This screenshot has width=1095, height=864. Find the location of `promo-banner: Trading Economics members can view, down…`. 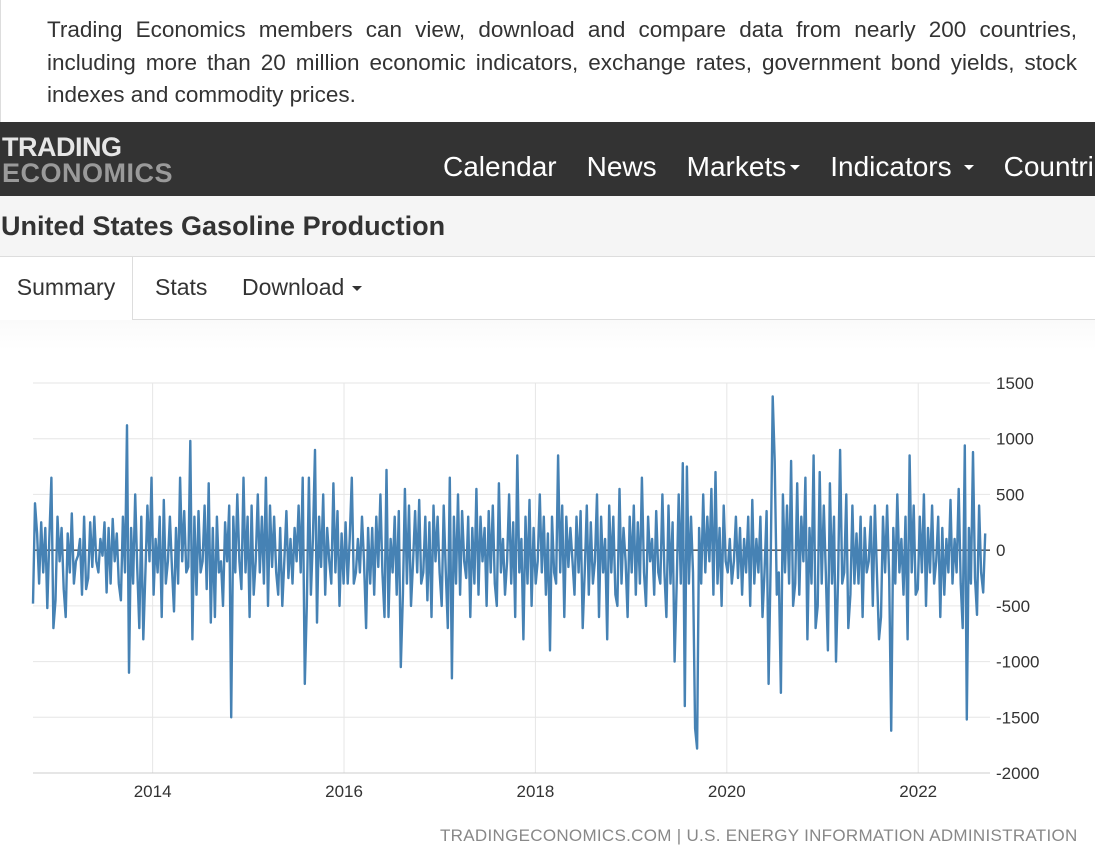

promo-banner: Trading Economics members can view, down… is located at coordinates (547, 61).